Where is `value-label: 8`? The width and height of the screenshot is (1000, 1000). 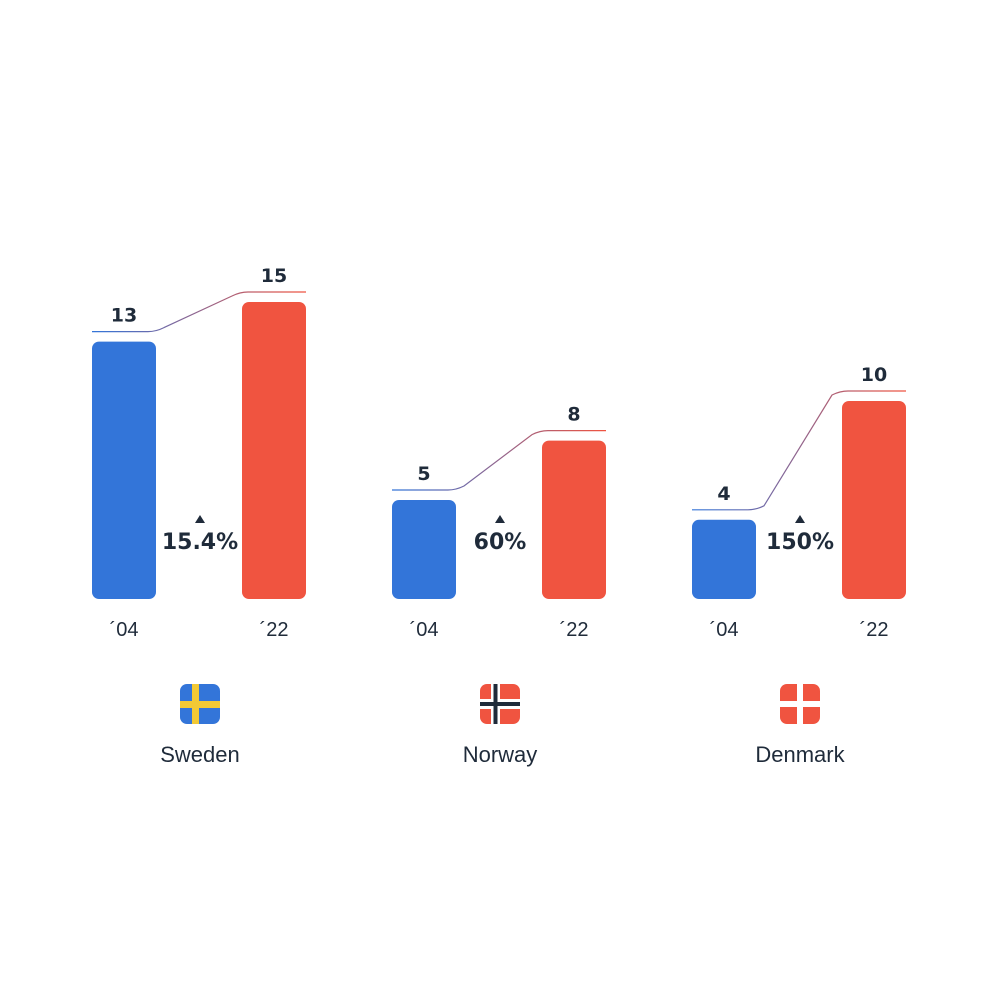 value-label: 8 is located at coordinates (573, 415).